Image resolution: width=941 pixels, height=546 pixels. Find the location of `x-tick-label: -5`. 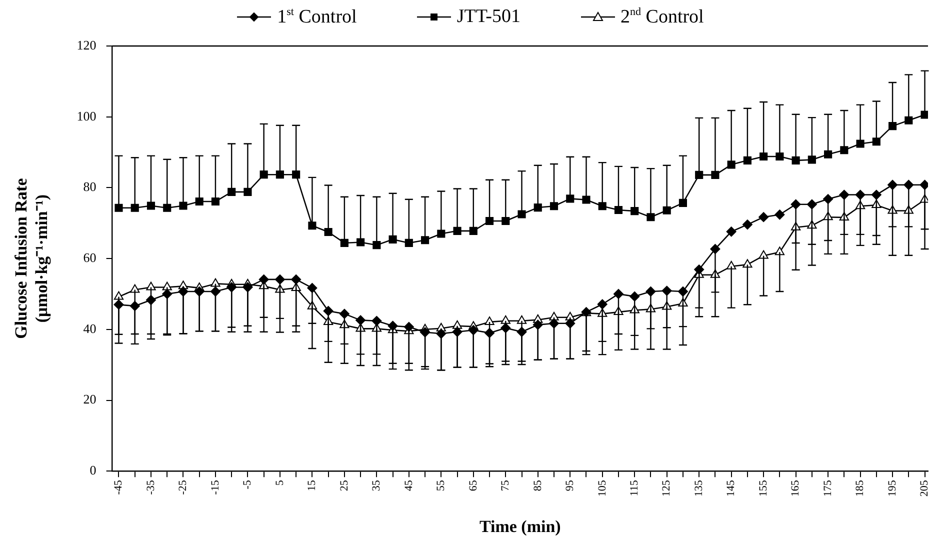

x-tick-label: -5 is located at coordinates (248, 485).